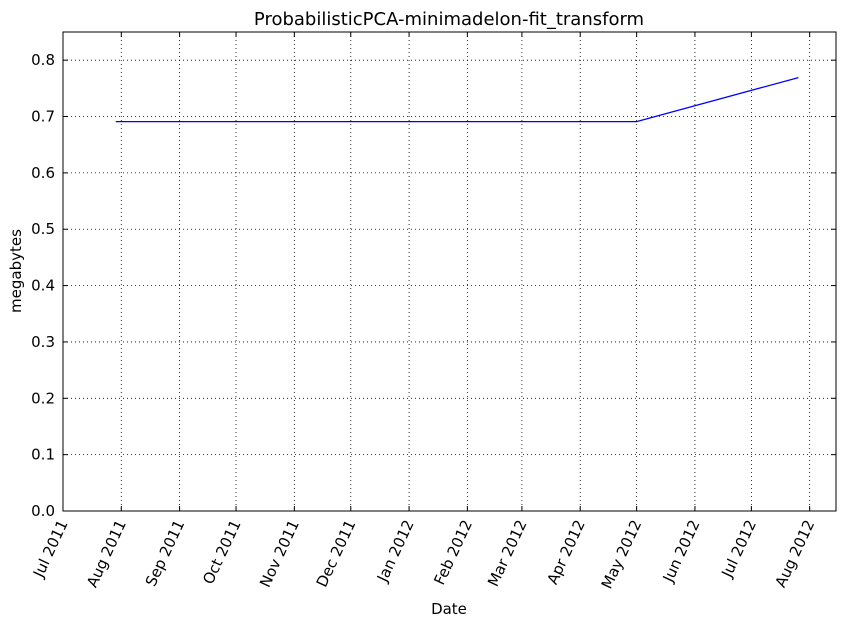 This screenshot has width=846, height=626. I want to click on y-tick-label: 0.4, so click(43, 286).